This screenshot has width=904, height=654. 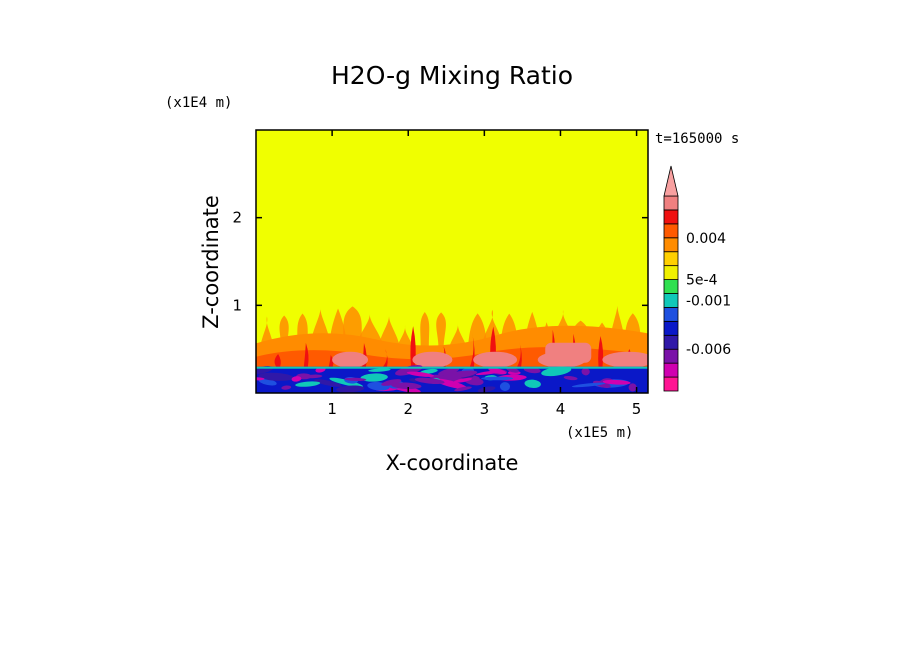 I want to click on y-axis-label: Z-coordinate, so click(x=211, y=262).